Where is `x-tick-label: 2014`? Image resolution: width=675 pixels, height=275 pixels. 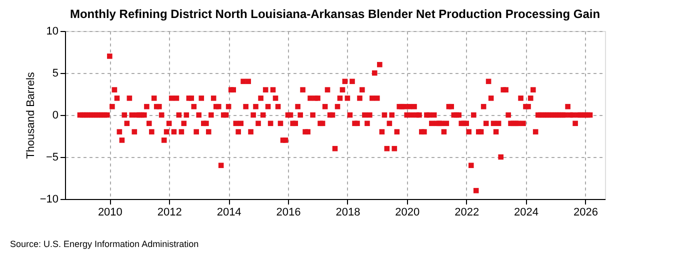
x-tick-label: 2014 is located at coordinates (229, 212).